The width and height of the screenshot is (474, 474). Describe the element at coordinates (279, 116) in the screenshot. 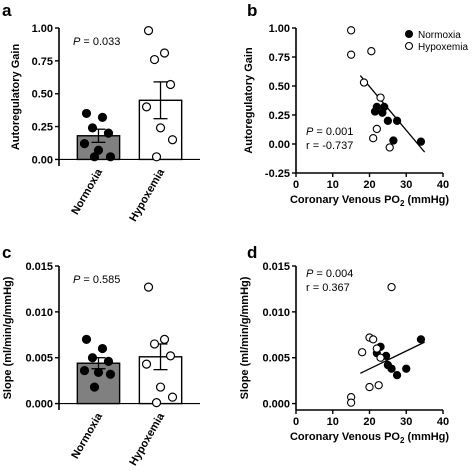

I see `y-tick-label: 0.25` at that location.